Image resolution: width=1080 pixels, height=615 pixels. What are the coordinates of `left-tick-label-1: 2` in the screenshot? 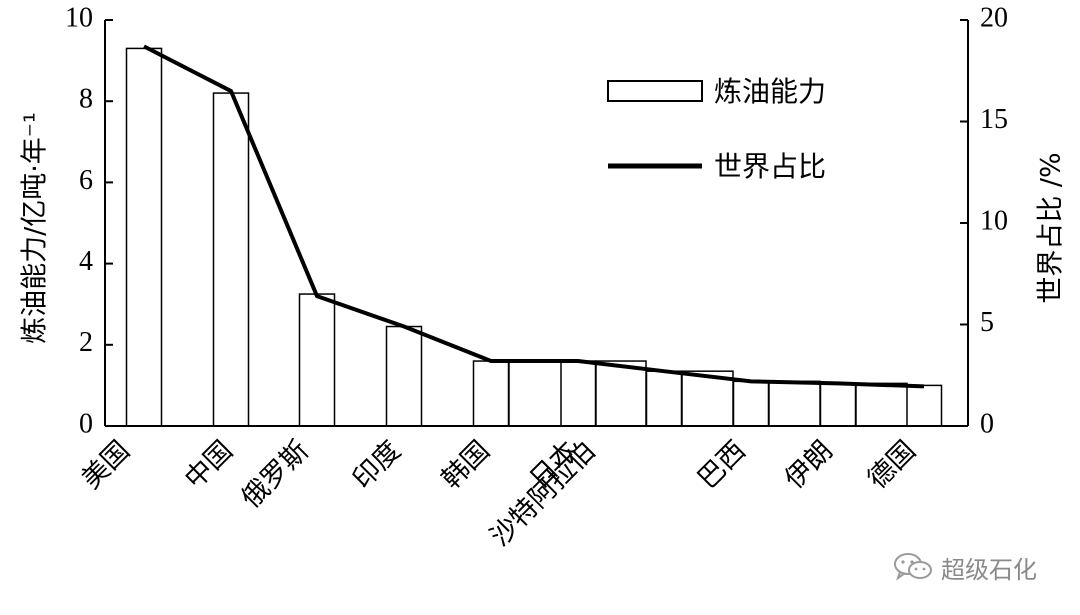 It's located at (86, 342).